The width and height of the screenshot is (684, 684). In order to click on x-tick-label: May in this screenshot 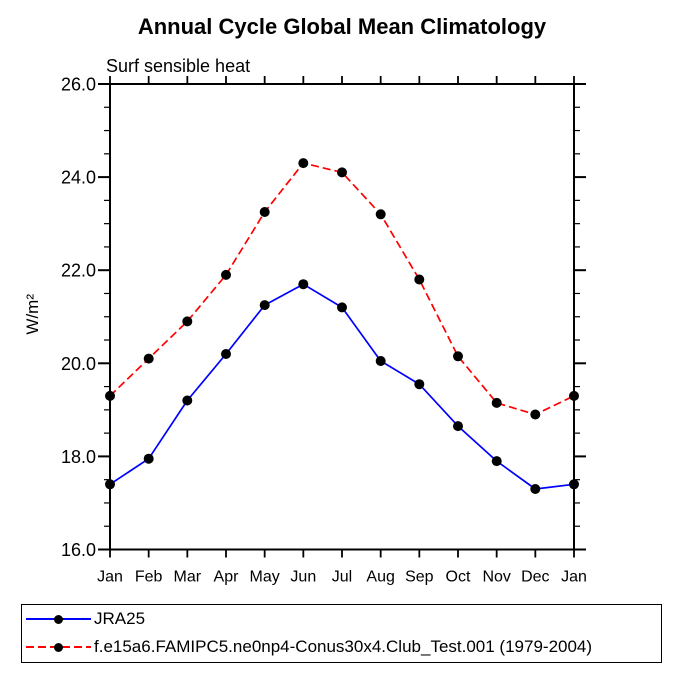, I will do `click(265, 577)`.